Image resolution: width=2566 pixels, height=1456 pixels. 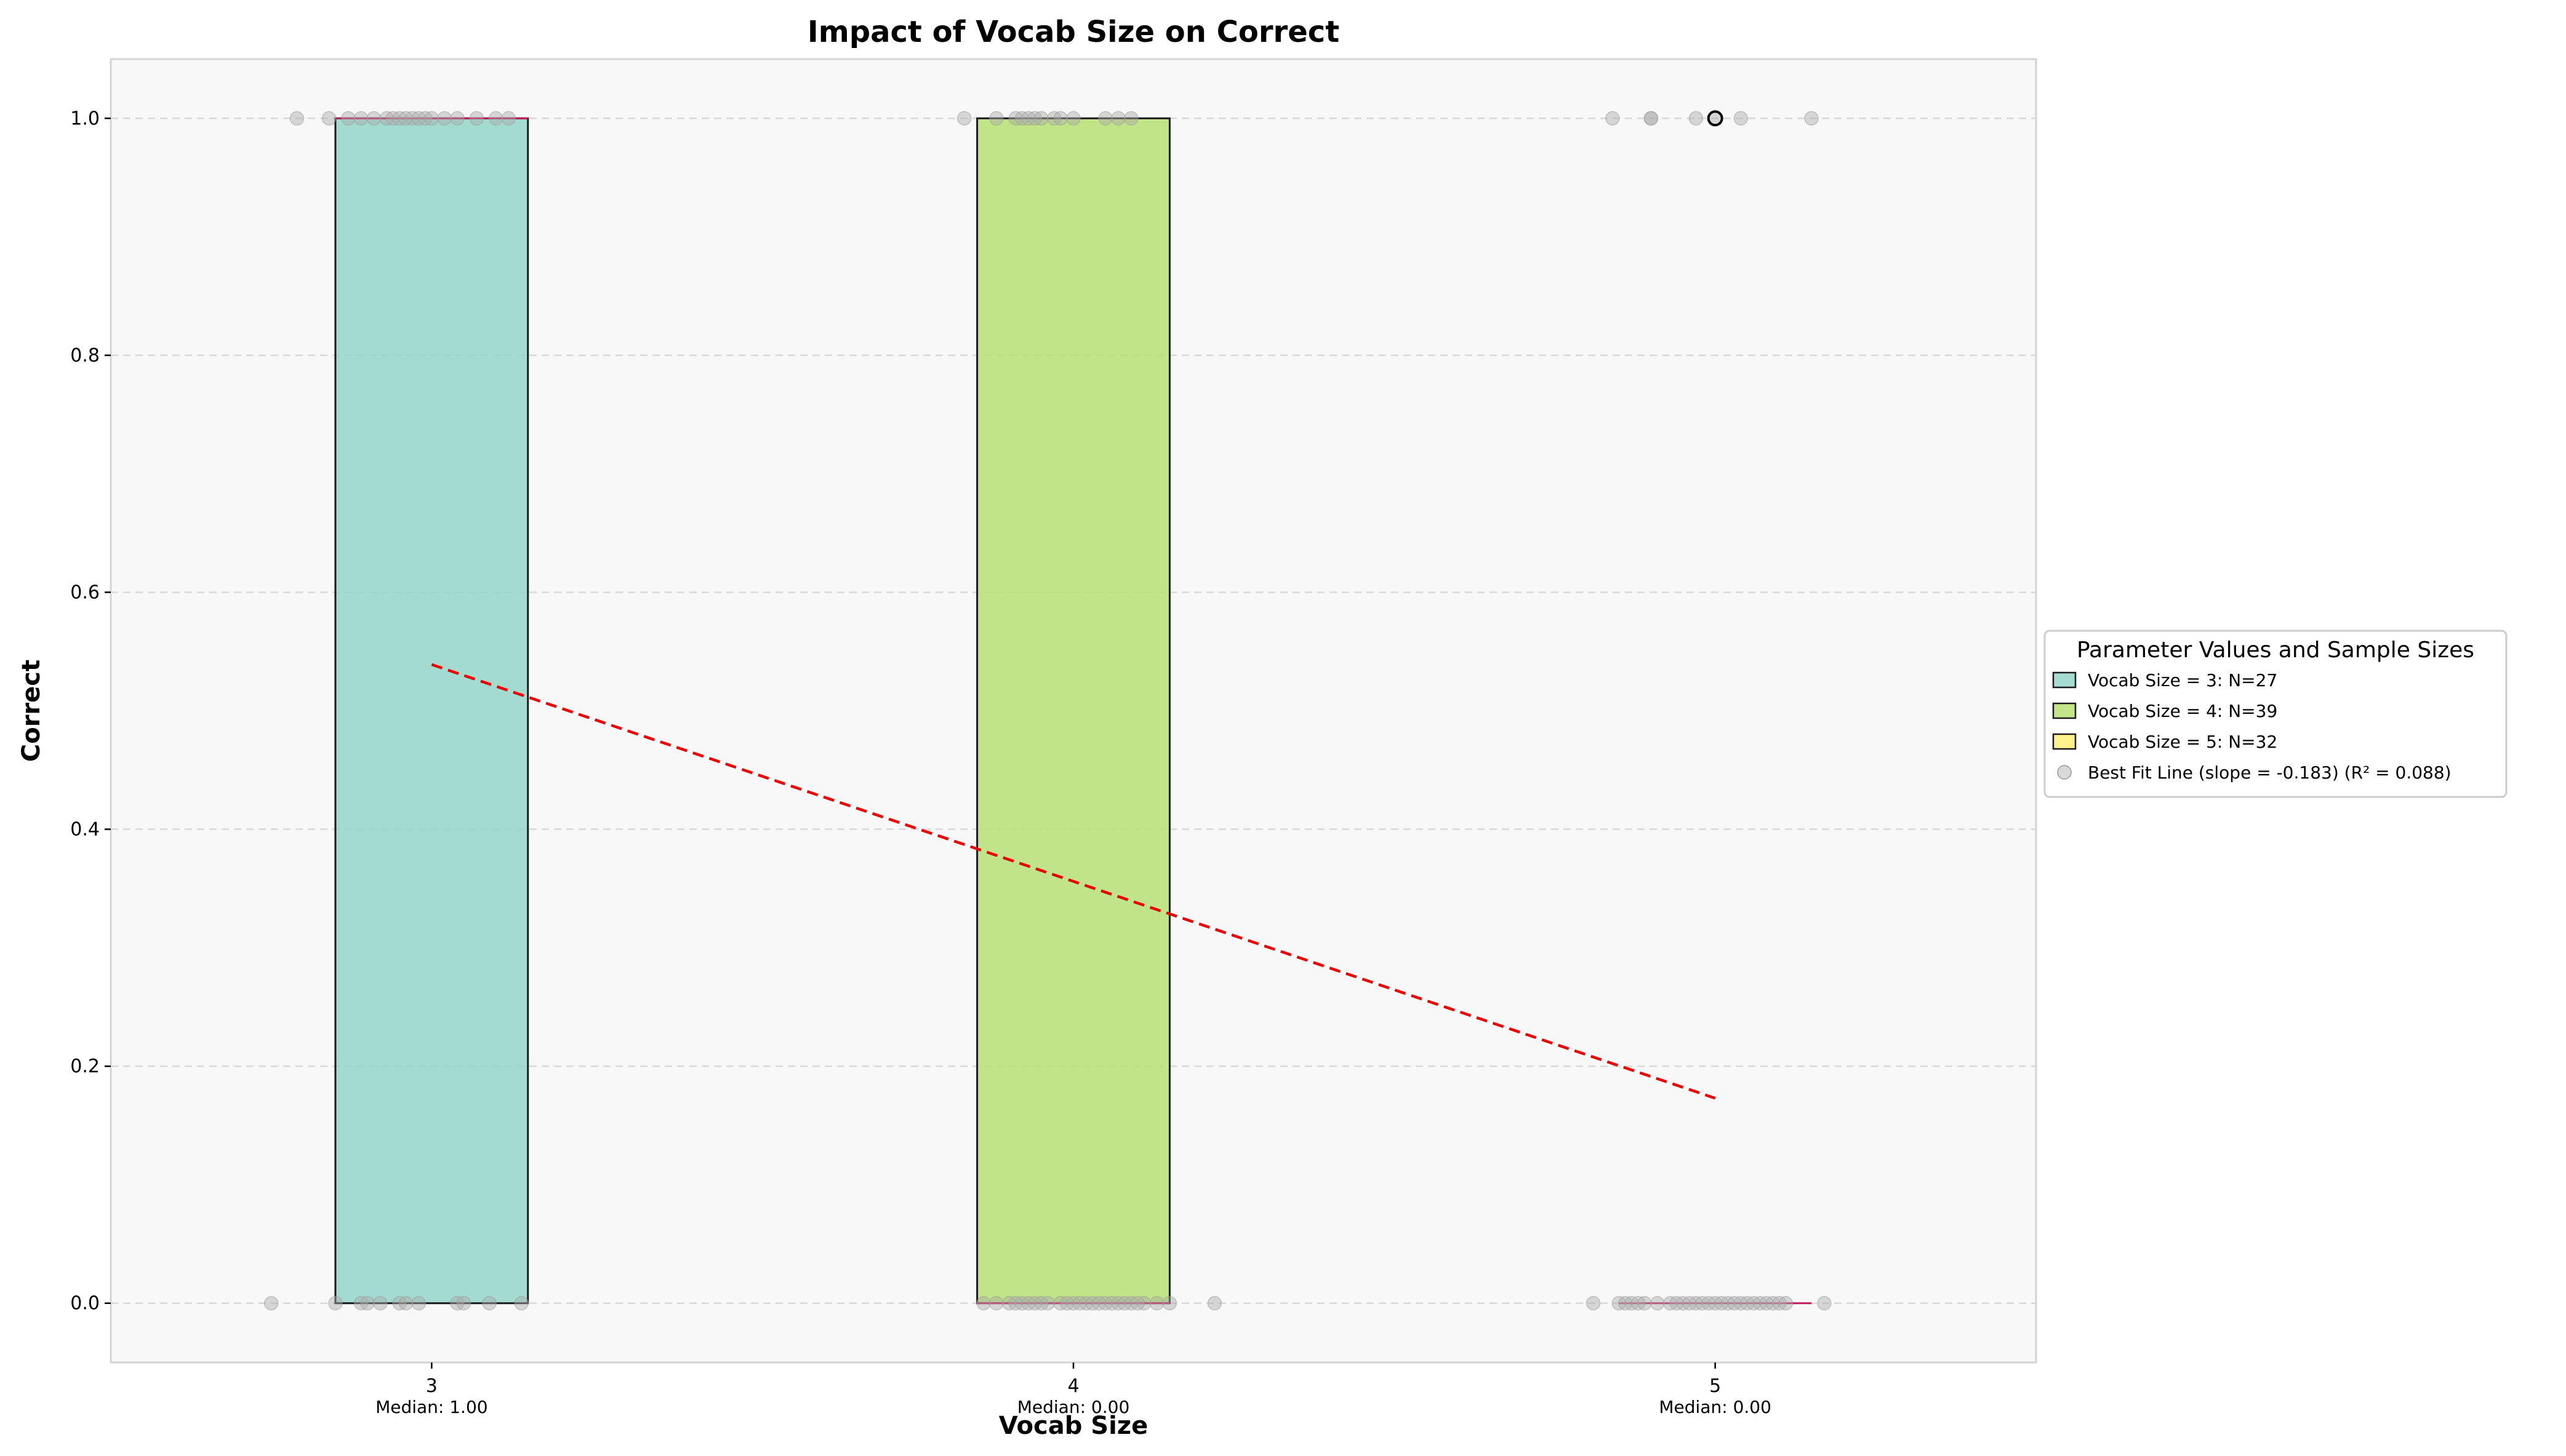 I want to click on x-axis-label: Vocab Size, so click(x=1073, y=1426).